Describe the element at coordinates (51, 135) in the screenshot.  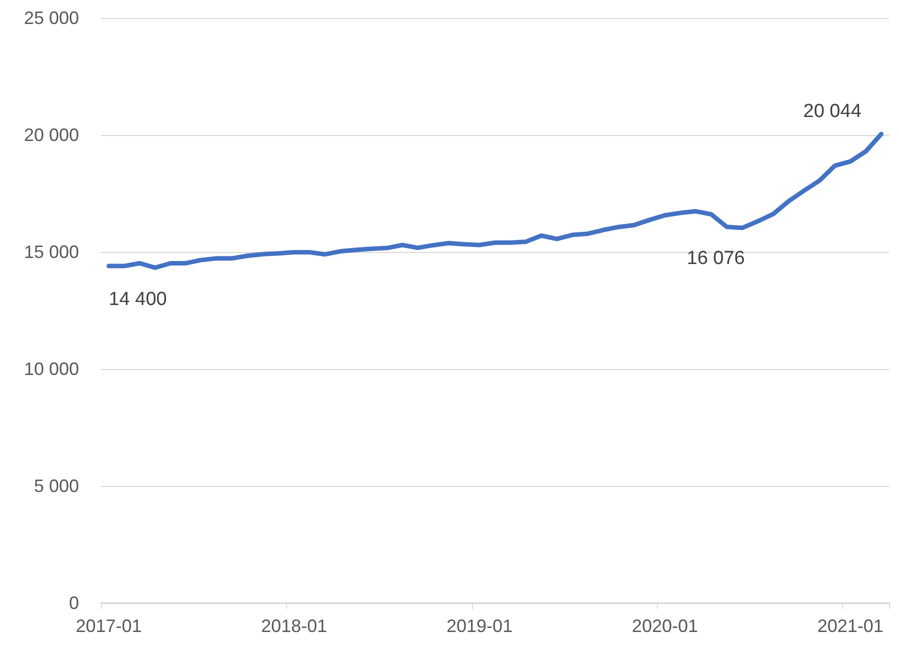
I see `y-tick-label: 20 000` at that location.